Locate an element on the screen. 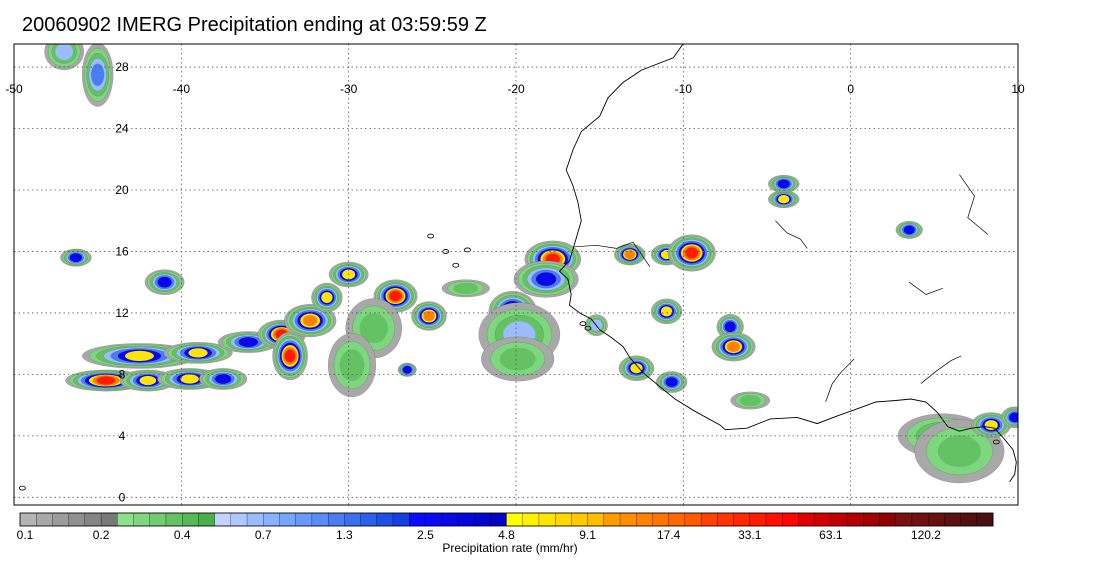  longitude-tick-label: -20 is located at coordinates (516, 89).